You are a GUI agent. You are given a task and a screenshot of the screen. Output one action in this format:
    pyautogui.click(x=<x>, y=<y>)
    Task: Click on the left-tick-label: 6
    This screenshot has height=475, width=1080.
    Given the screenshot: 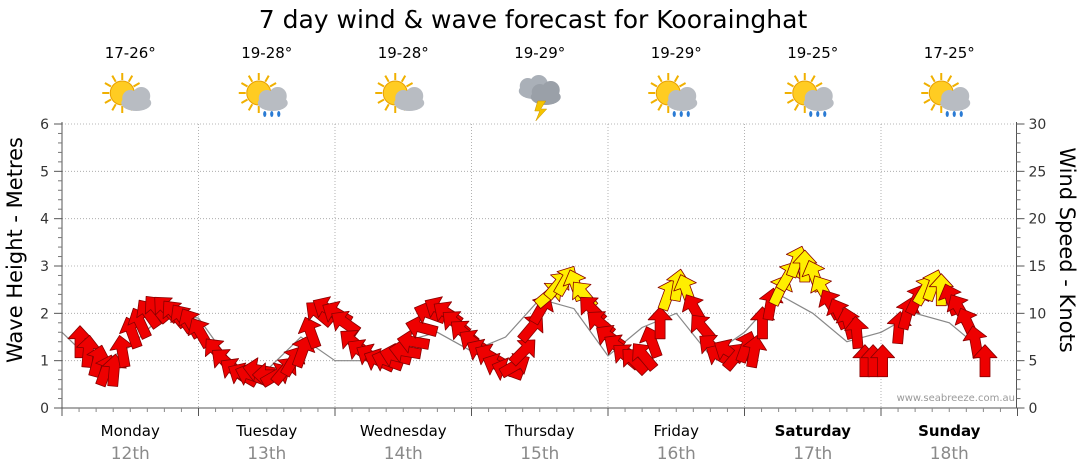 What is the action you would take?
    pyautogui.click(x=44, y=125)
    